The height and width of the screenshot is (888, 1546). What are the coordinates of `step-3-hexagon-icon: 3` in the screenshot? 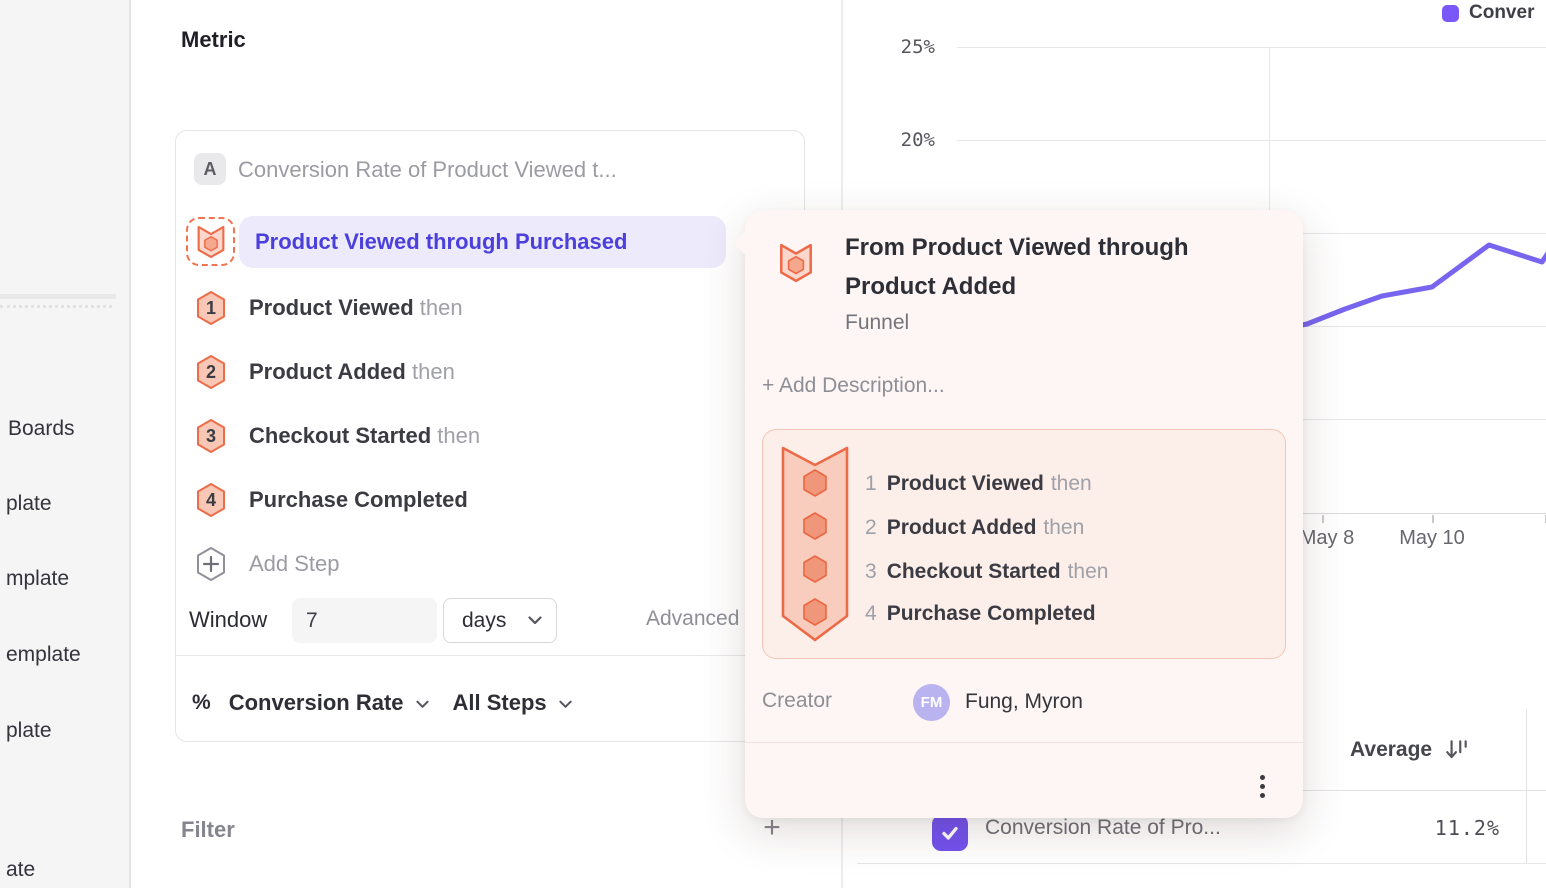 It's located at (211, 436).